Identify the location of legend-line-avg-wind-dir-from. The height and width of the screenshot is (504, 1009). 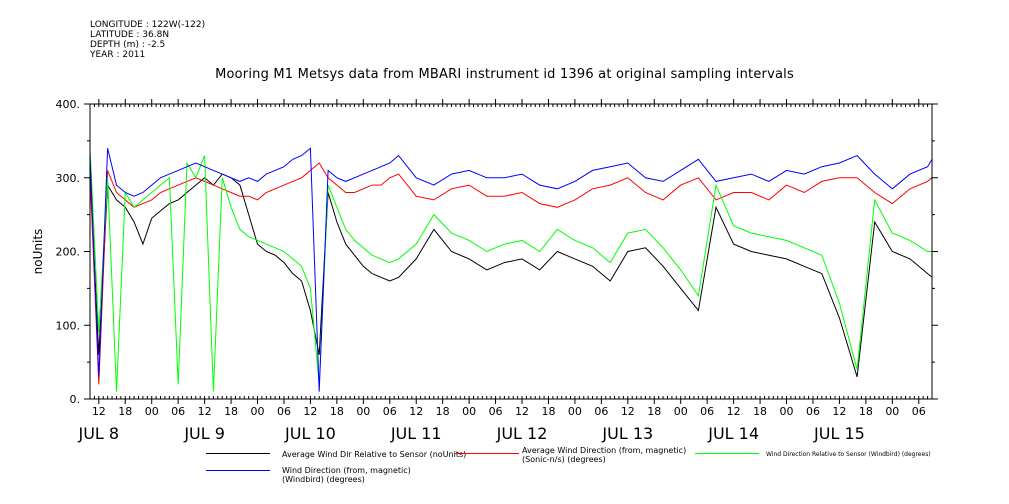
(487, 453).